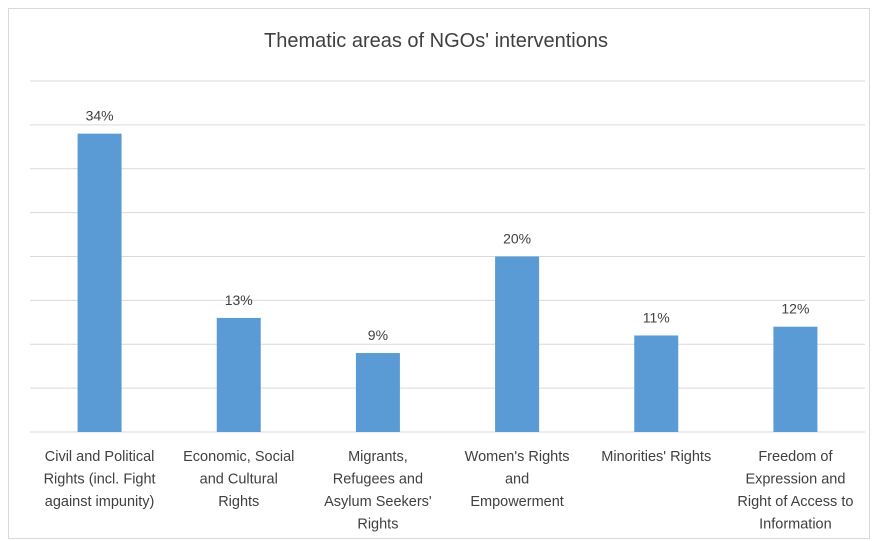  I want to click on category-label-line: Information, so click(795, 525).